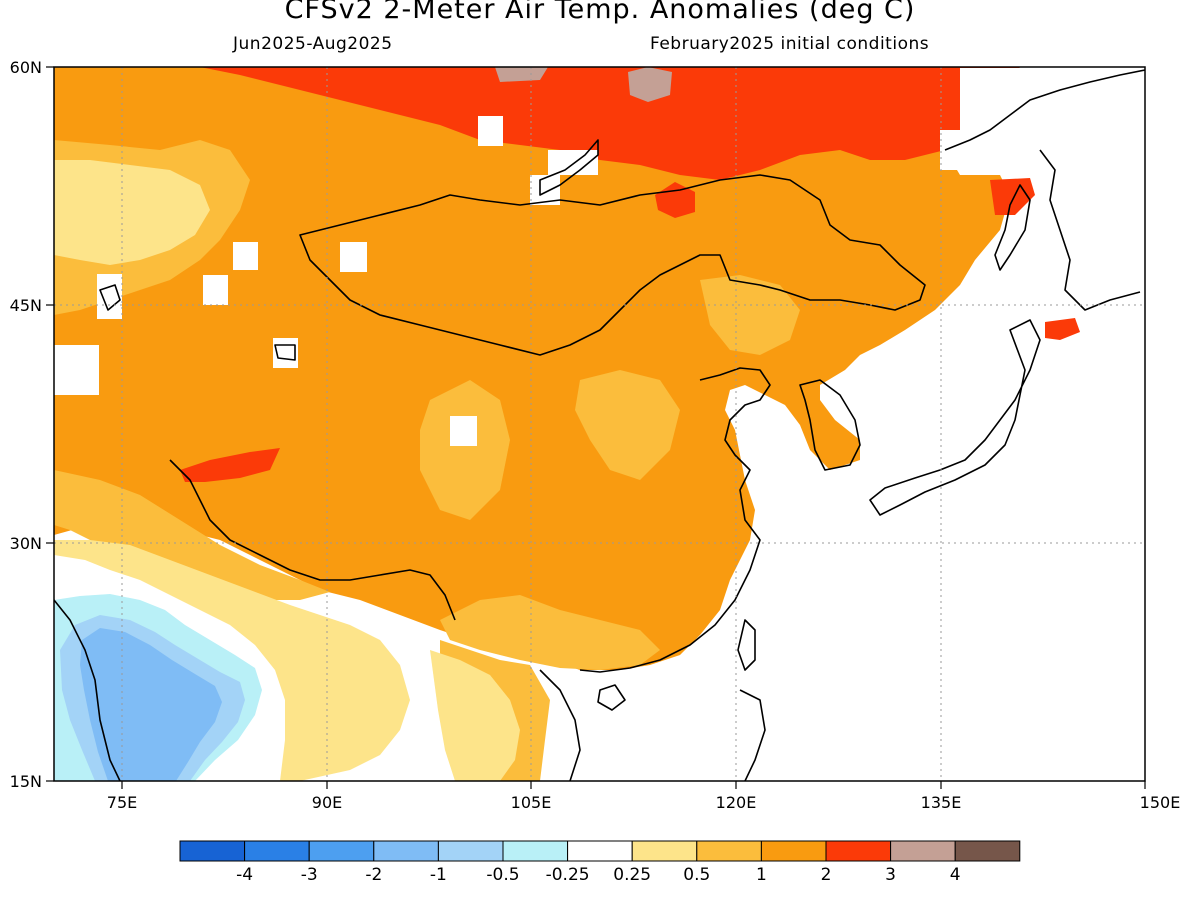 The width and height of the screenshot is (1200, 900). Describe the element at coordinates (752, 735) in the screenshot. I see `philippines-coastline` at that location.